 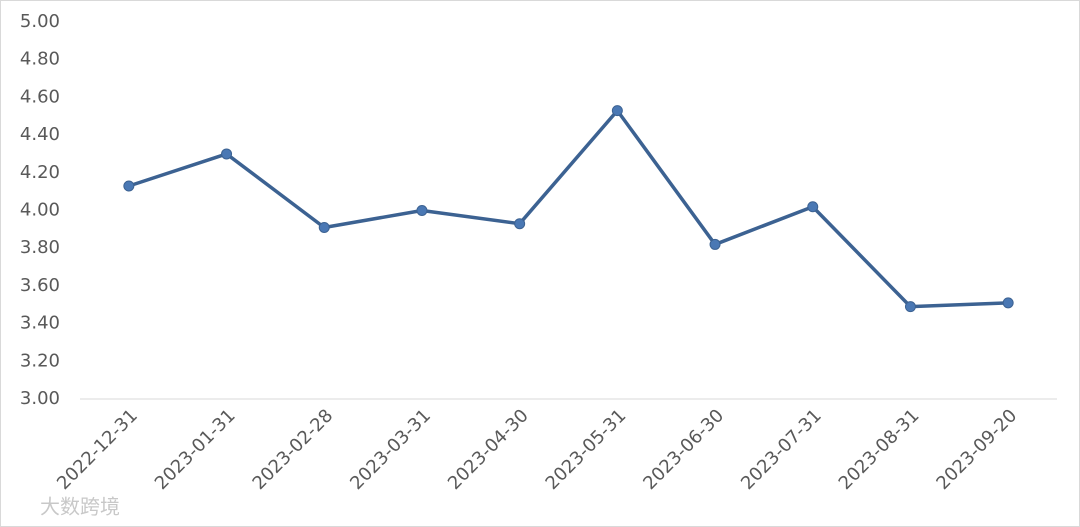 I want to click on y-tick-label: 4.00, so click(x=40, y=210).